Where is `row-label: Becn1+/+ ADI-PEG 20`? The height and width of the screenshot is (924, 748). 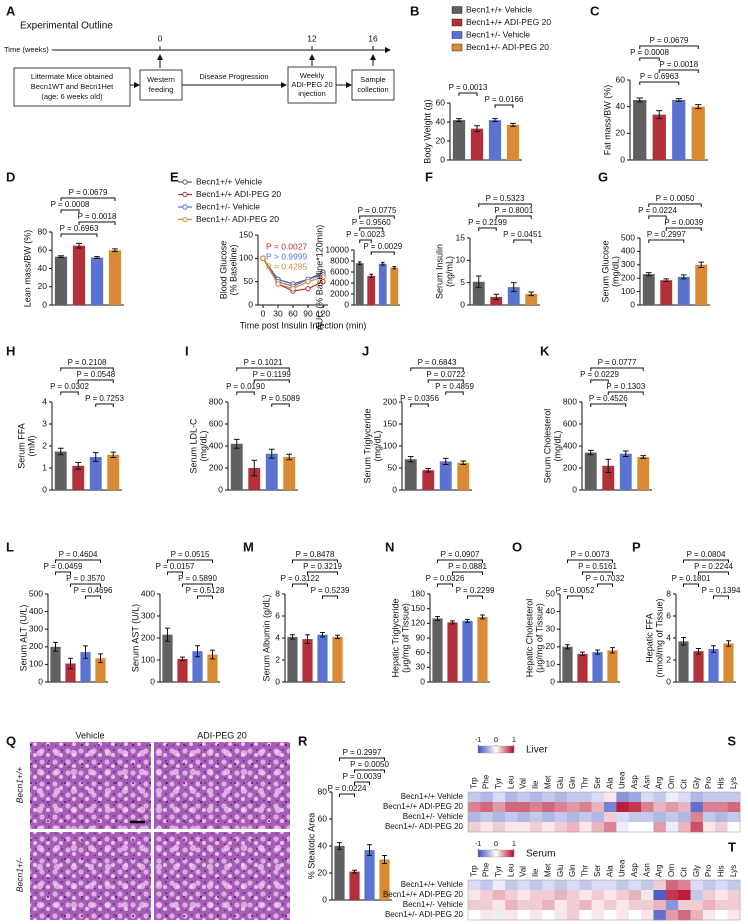
row-label: Becn1+/+ ADI-PEG 20 is located at coordinates (423, 894).